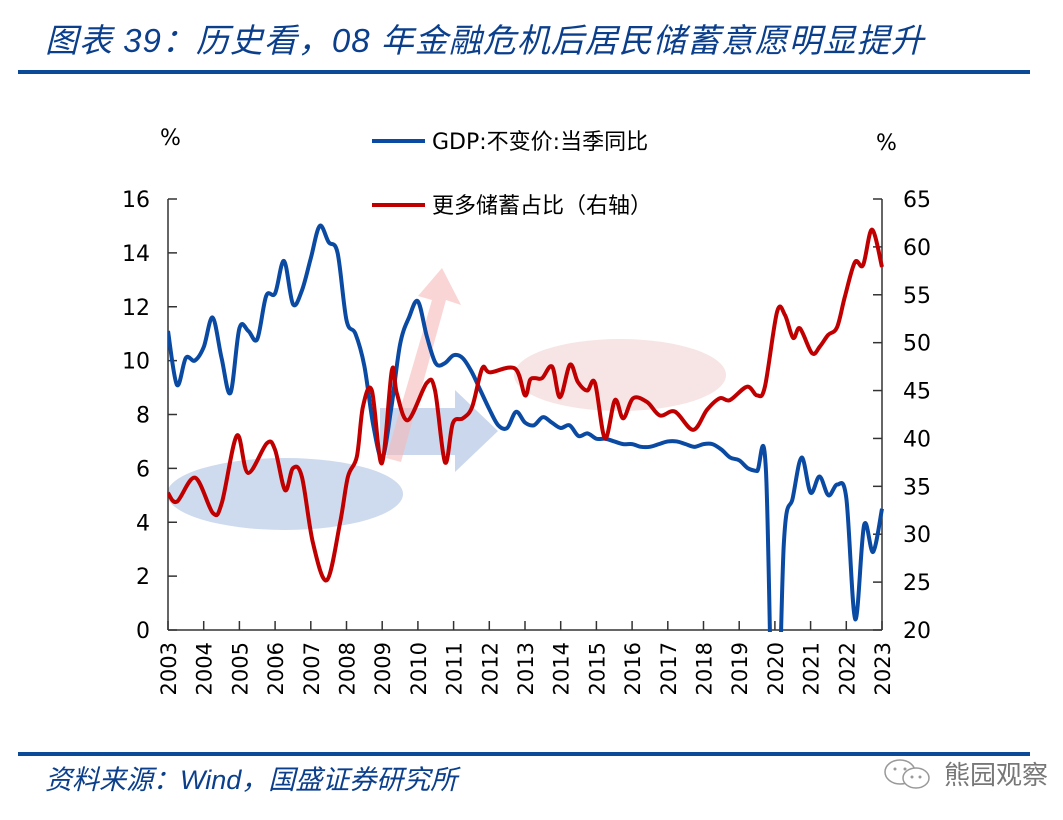 The width and height of the screenshot is (1063, 820). What do you see at coordinates (917, 631) in the screenshot?
I see `right-tick-label: 20` at bounding box center [917, 631].